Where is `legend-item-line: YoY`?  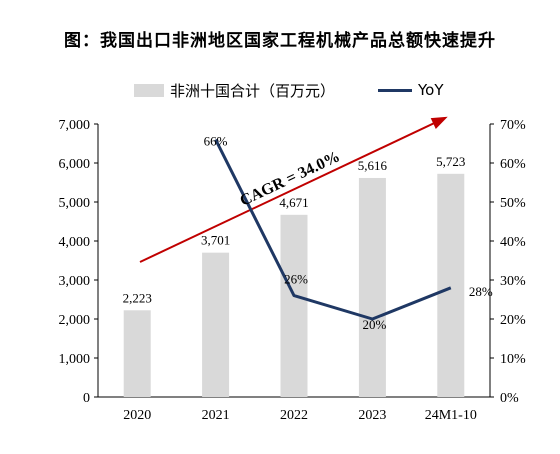
legend-item-line: YoY is located at coordinates (411, 90).